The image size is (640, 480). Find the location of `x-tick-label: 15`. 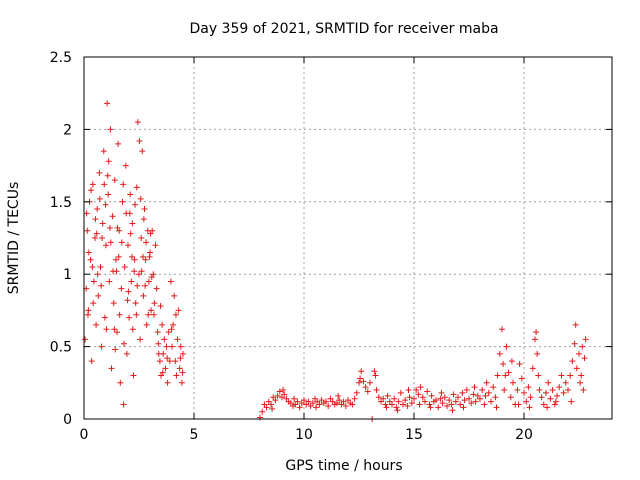

x-tick-label: 15 is located at coordinates (414, 435).